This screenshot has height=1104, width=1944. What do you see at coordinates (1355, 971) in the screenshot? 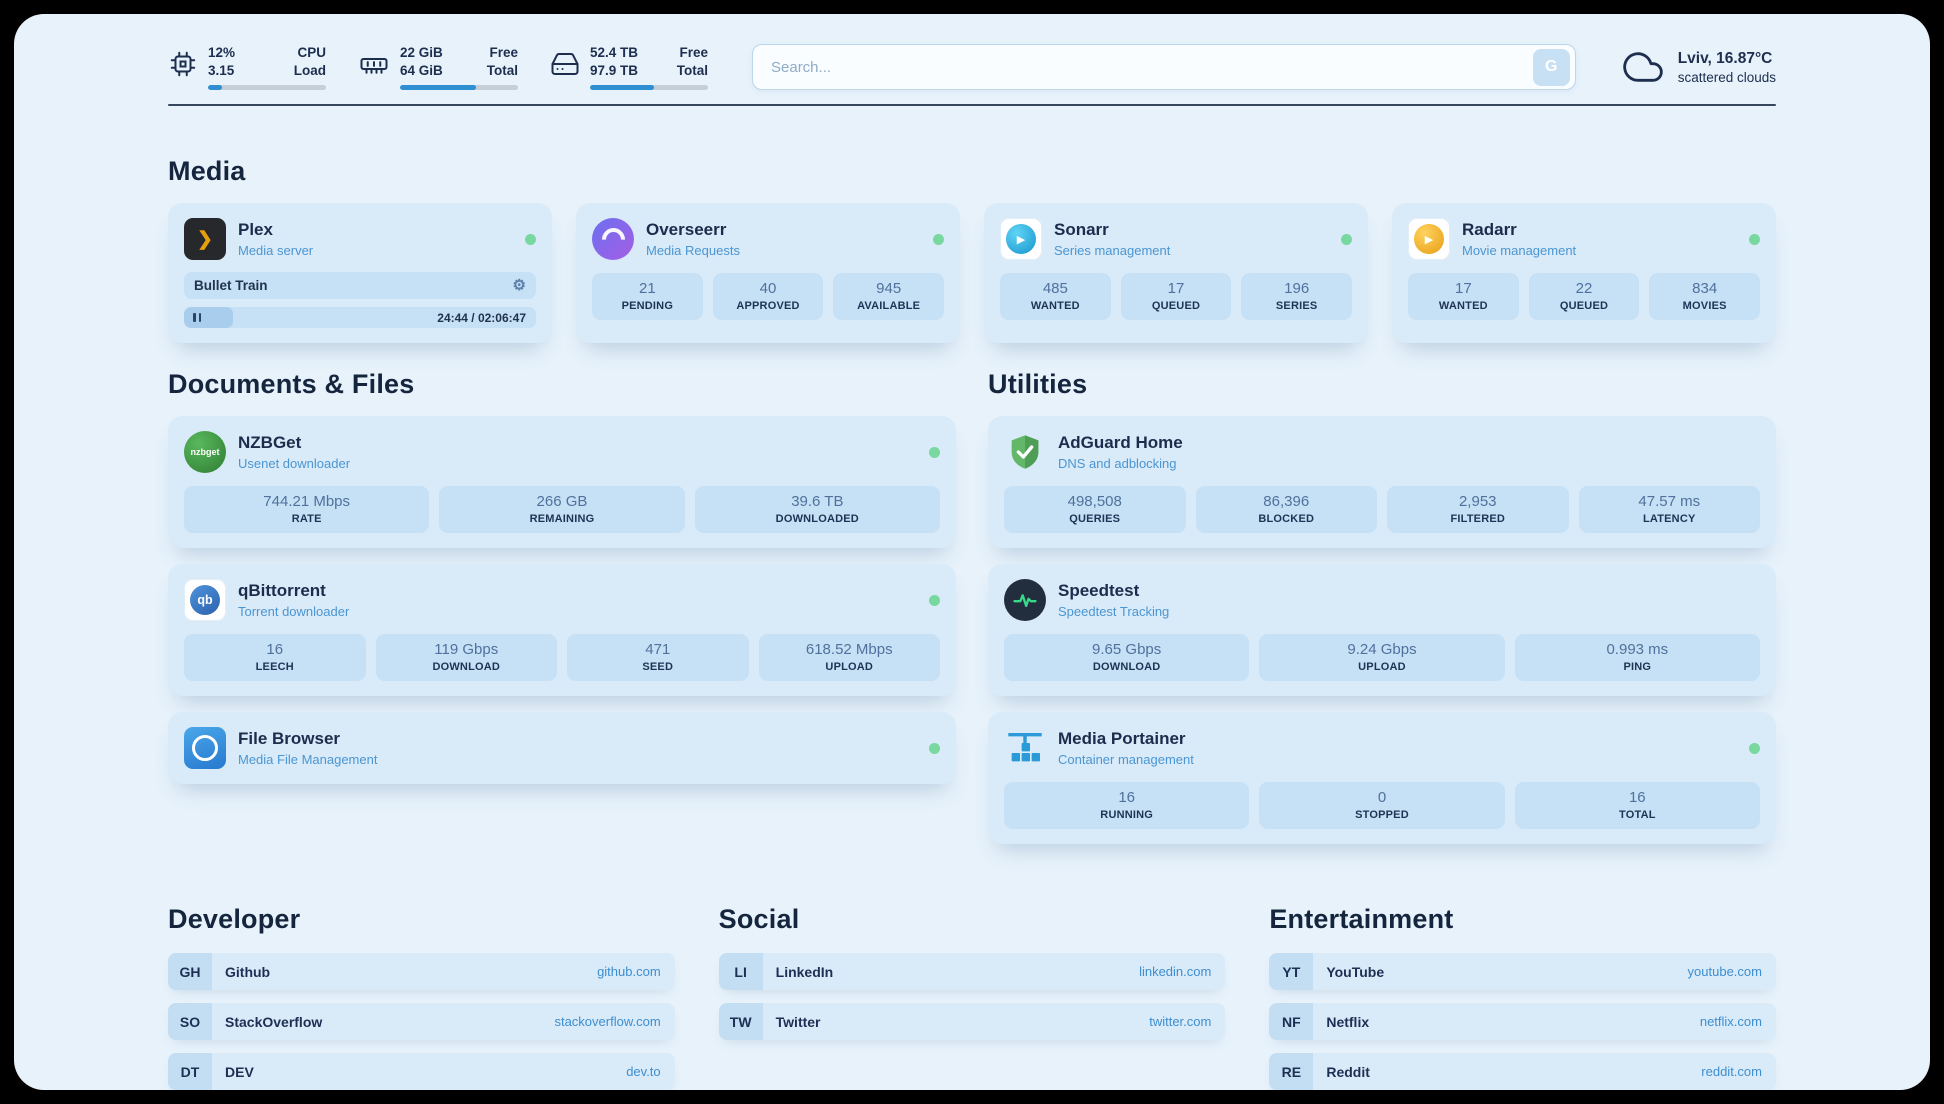
I see `bookmark-name: YouTube` at bounding box center [1355, 971].